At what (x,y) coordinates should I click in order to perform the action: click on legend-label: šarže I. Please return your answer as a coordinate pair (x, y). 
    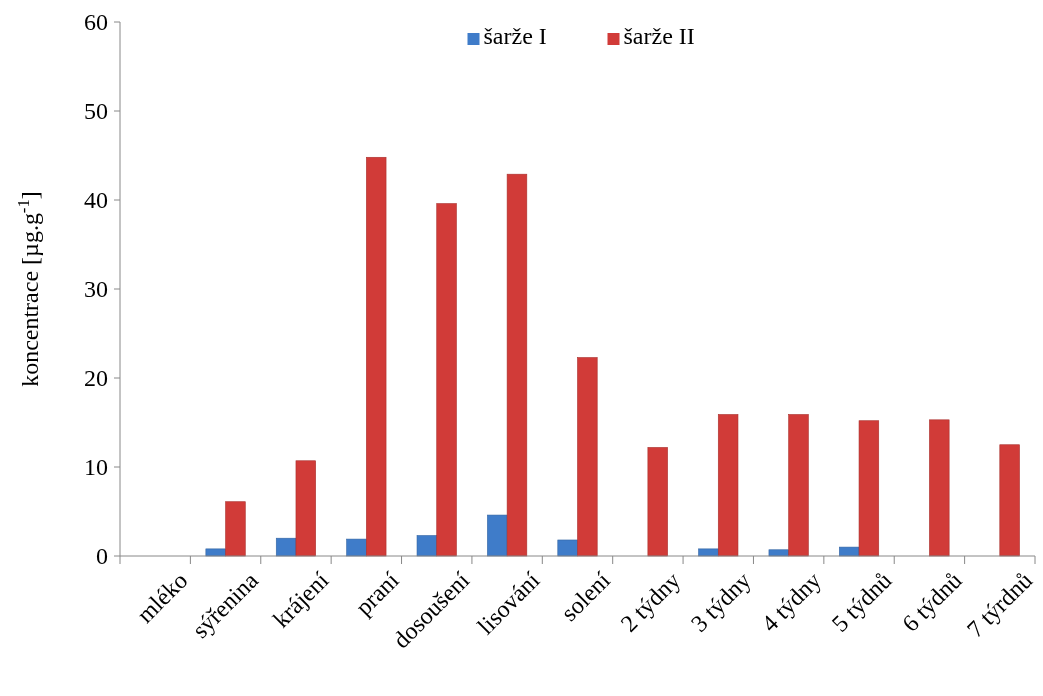
    Looking at the image, I should click on (515, 36).